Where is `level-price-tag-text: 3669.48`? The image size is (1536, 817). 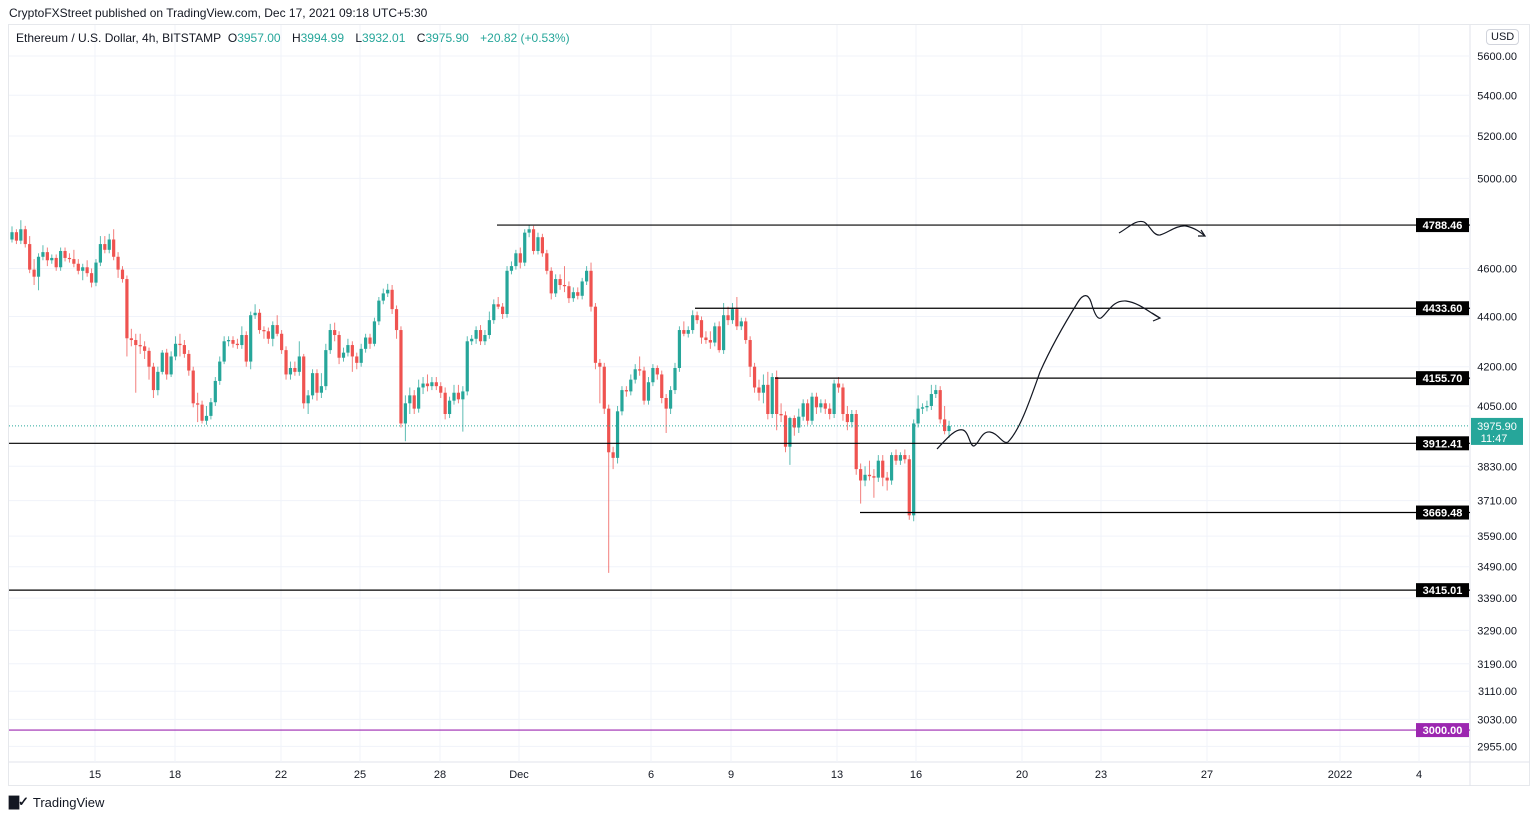
level-price-tag-text: 3669.48 is located at coordinates (1443, 514).